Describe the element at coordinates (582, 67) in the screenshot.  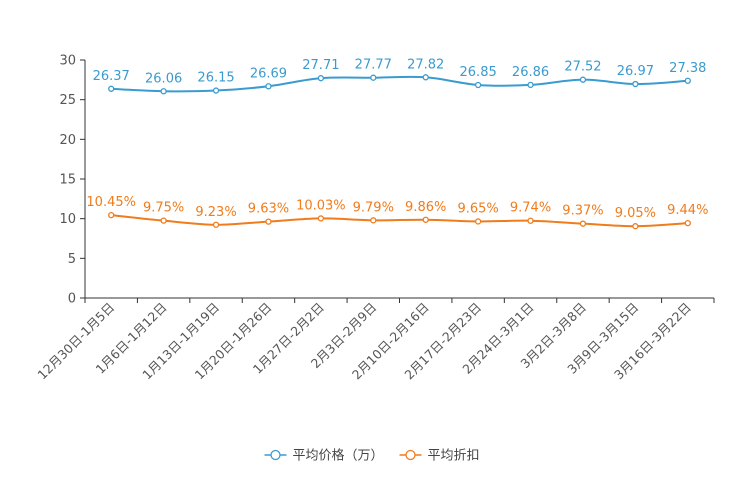
I see `data-label: 27.52` at that location.